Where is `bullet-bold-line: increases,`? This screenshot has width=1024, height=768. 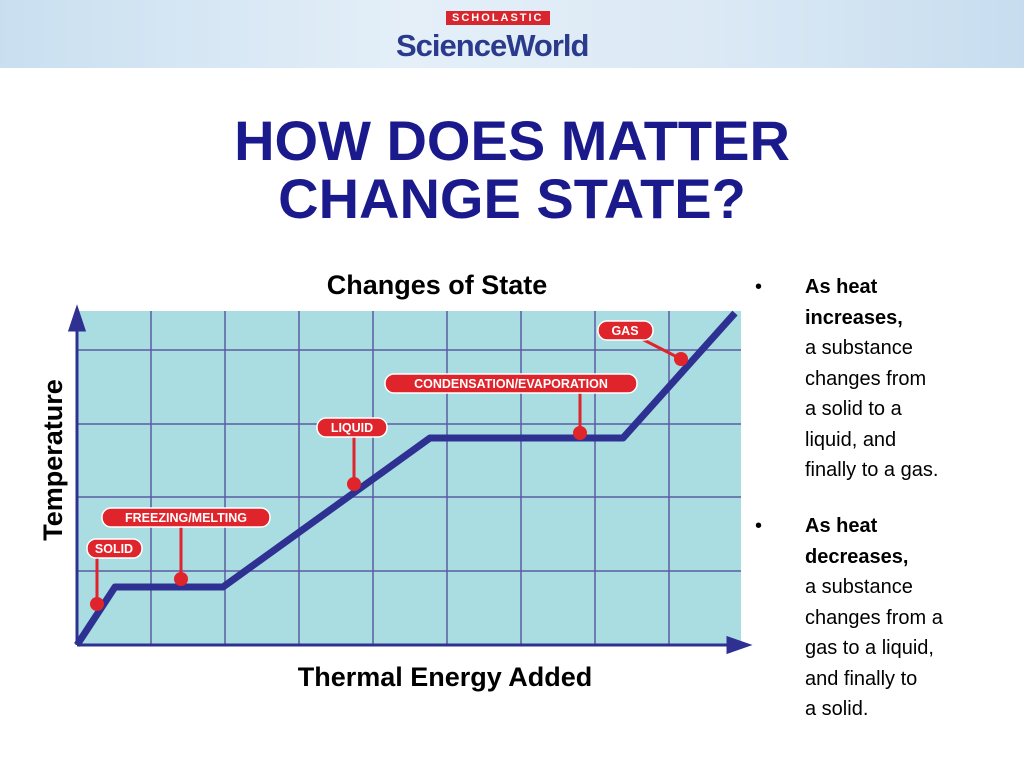
bullet-bold-line: increases, is located at coordinates (854, 317).